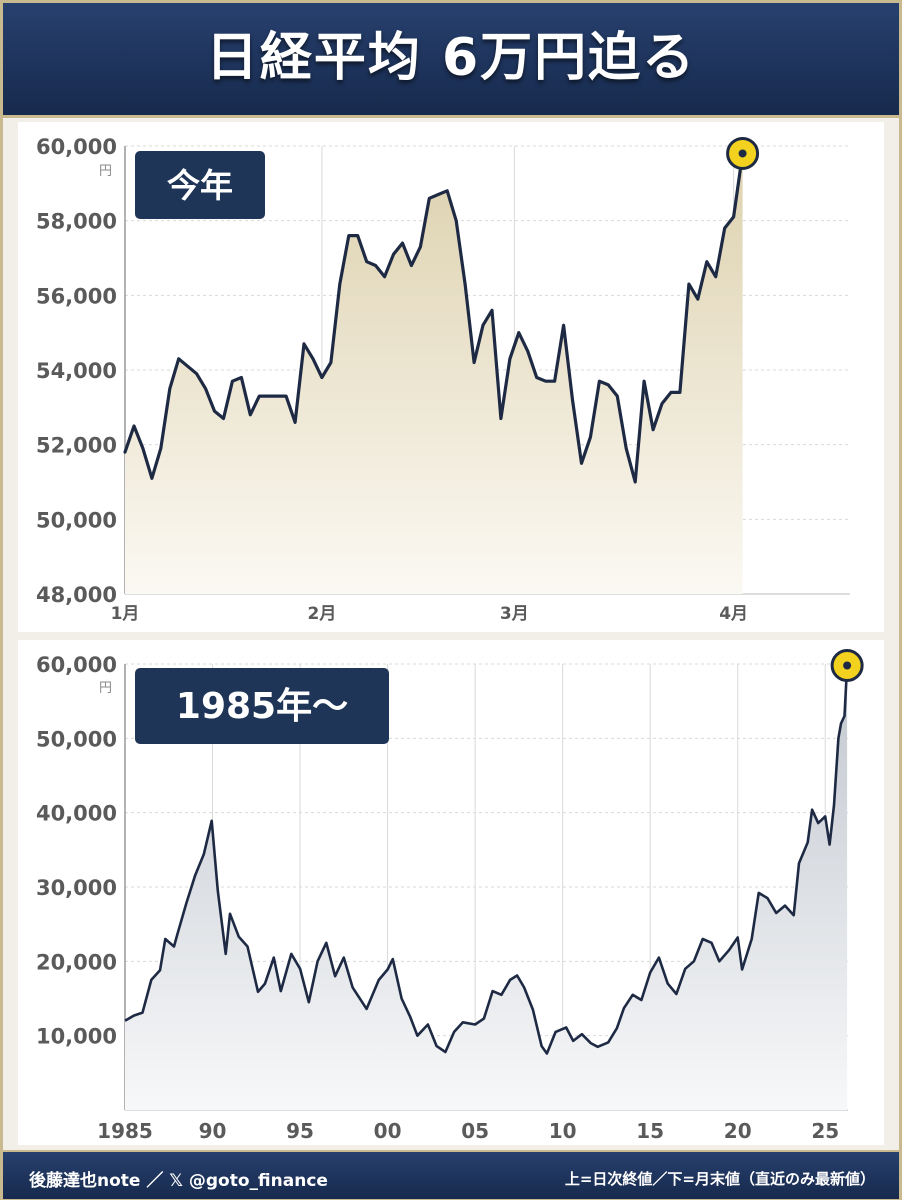 This screenshot has height=1200, width=902. I want to click on x-axis-tick-labels: 1985 90 95 00 05 10 15 20 25, so click(468, 1131).